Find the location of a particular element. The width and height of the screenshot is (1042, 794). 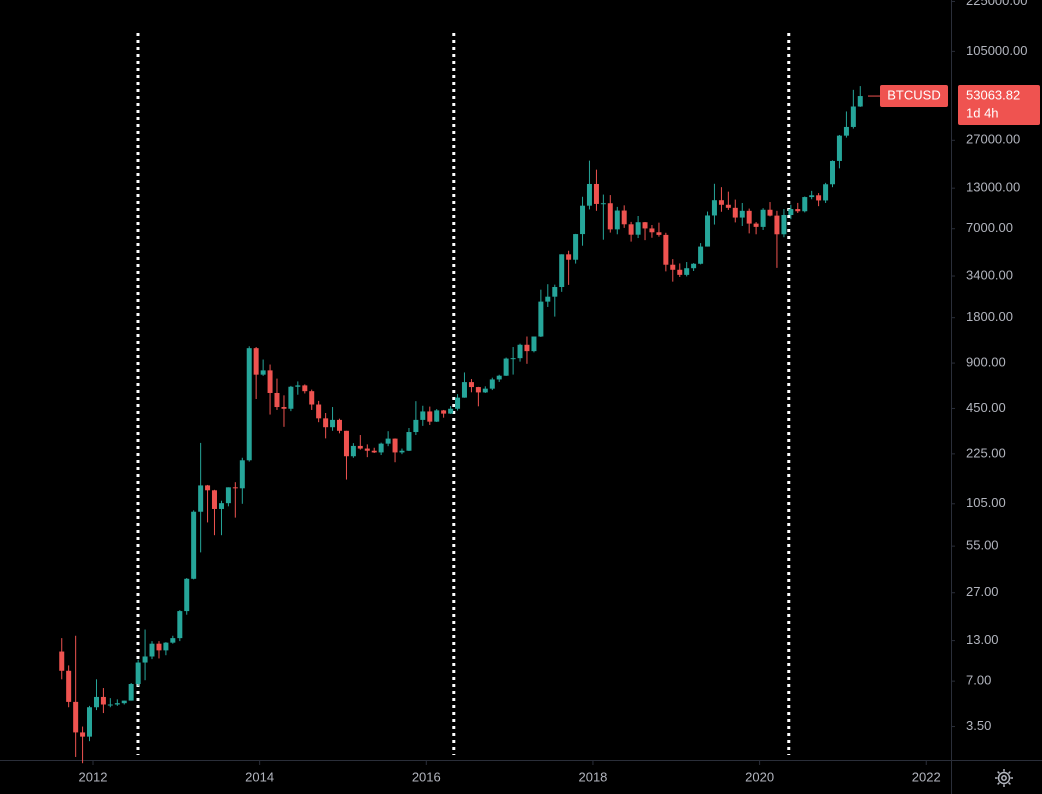

y-tick-label: 450.00 is located at coordinates (986, 407).